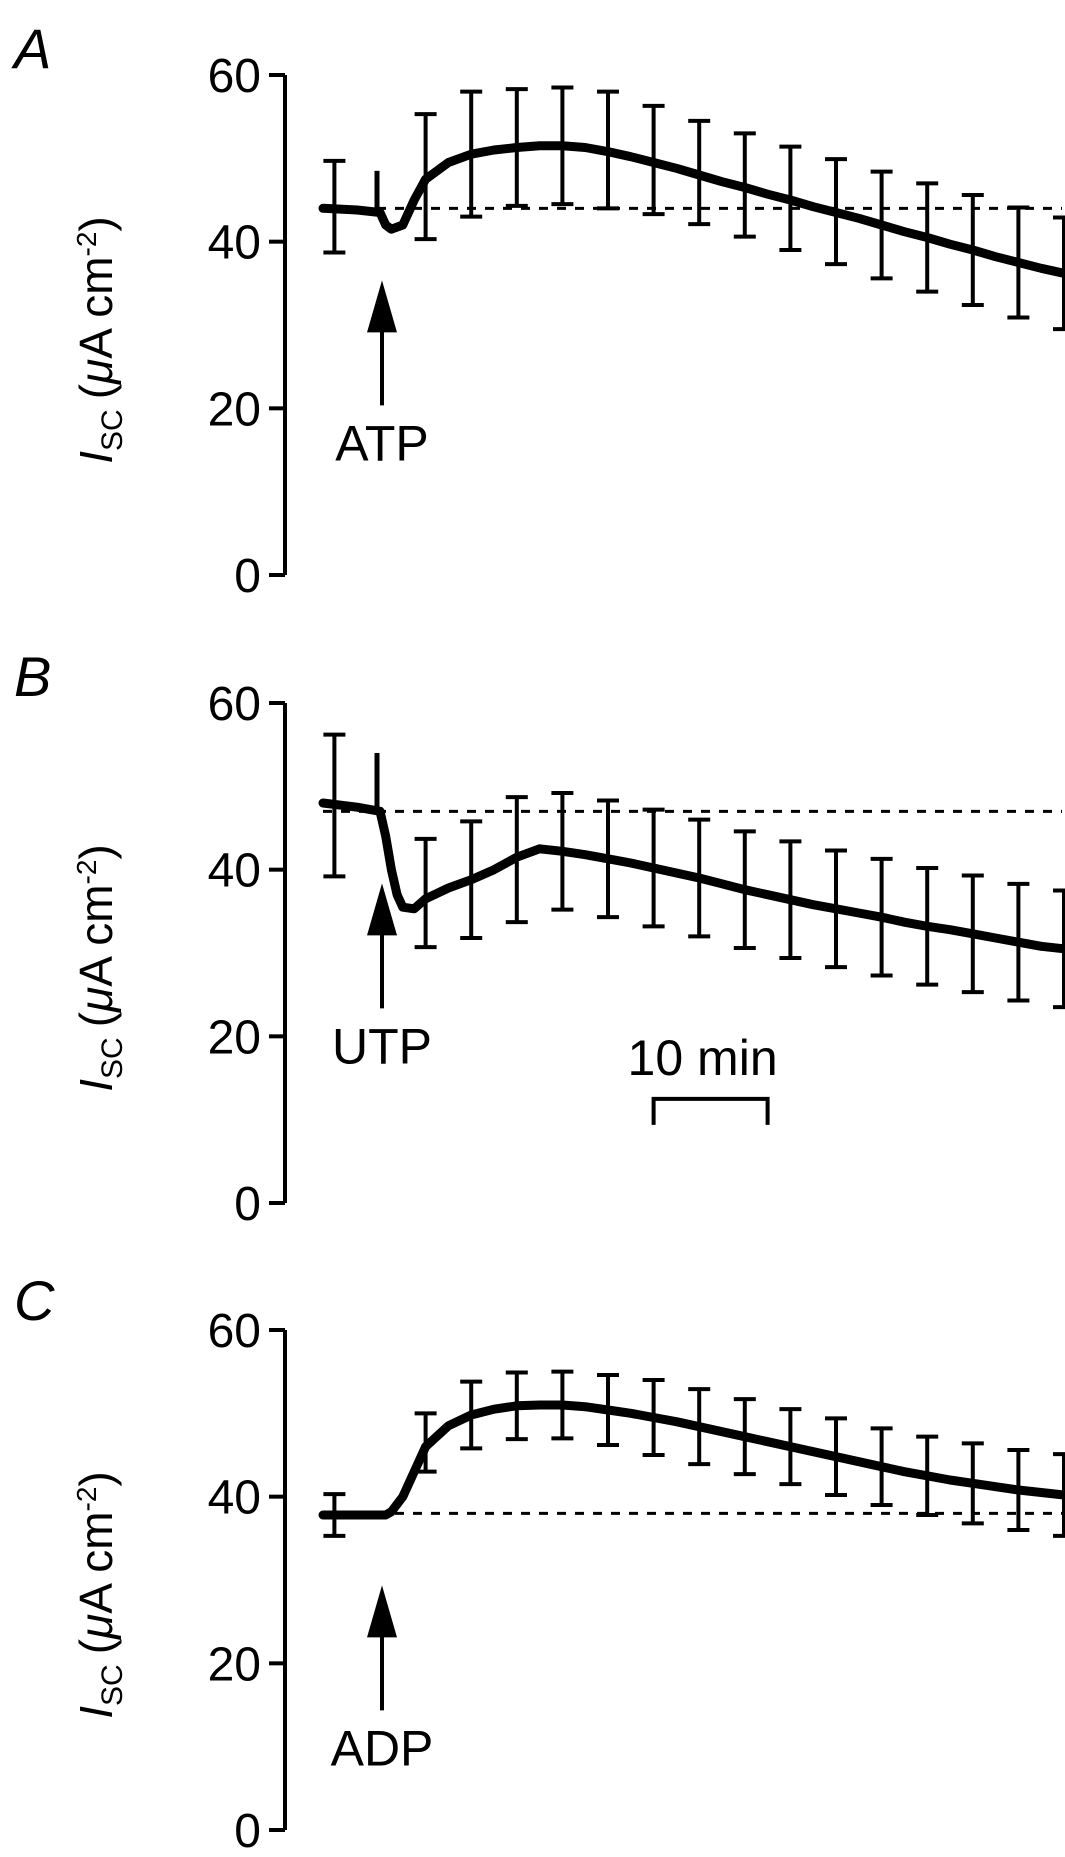 Image resolution: width=1065 pixels, height=1857 pixels. What do you see at coordinates (34, 1300) in the screenshot?
I see `panel-label: C` at bounding box center [34, 1300].